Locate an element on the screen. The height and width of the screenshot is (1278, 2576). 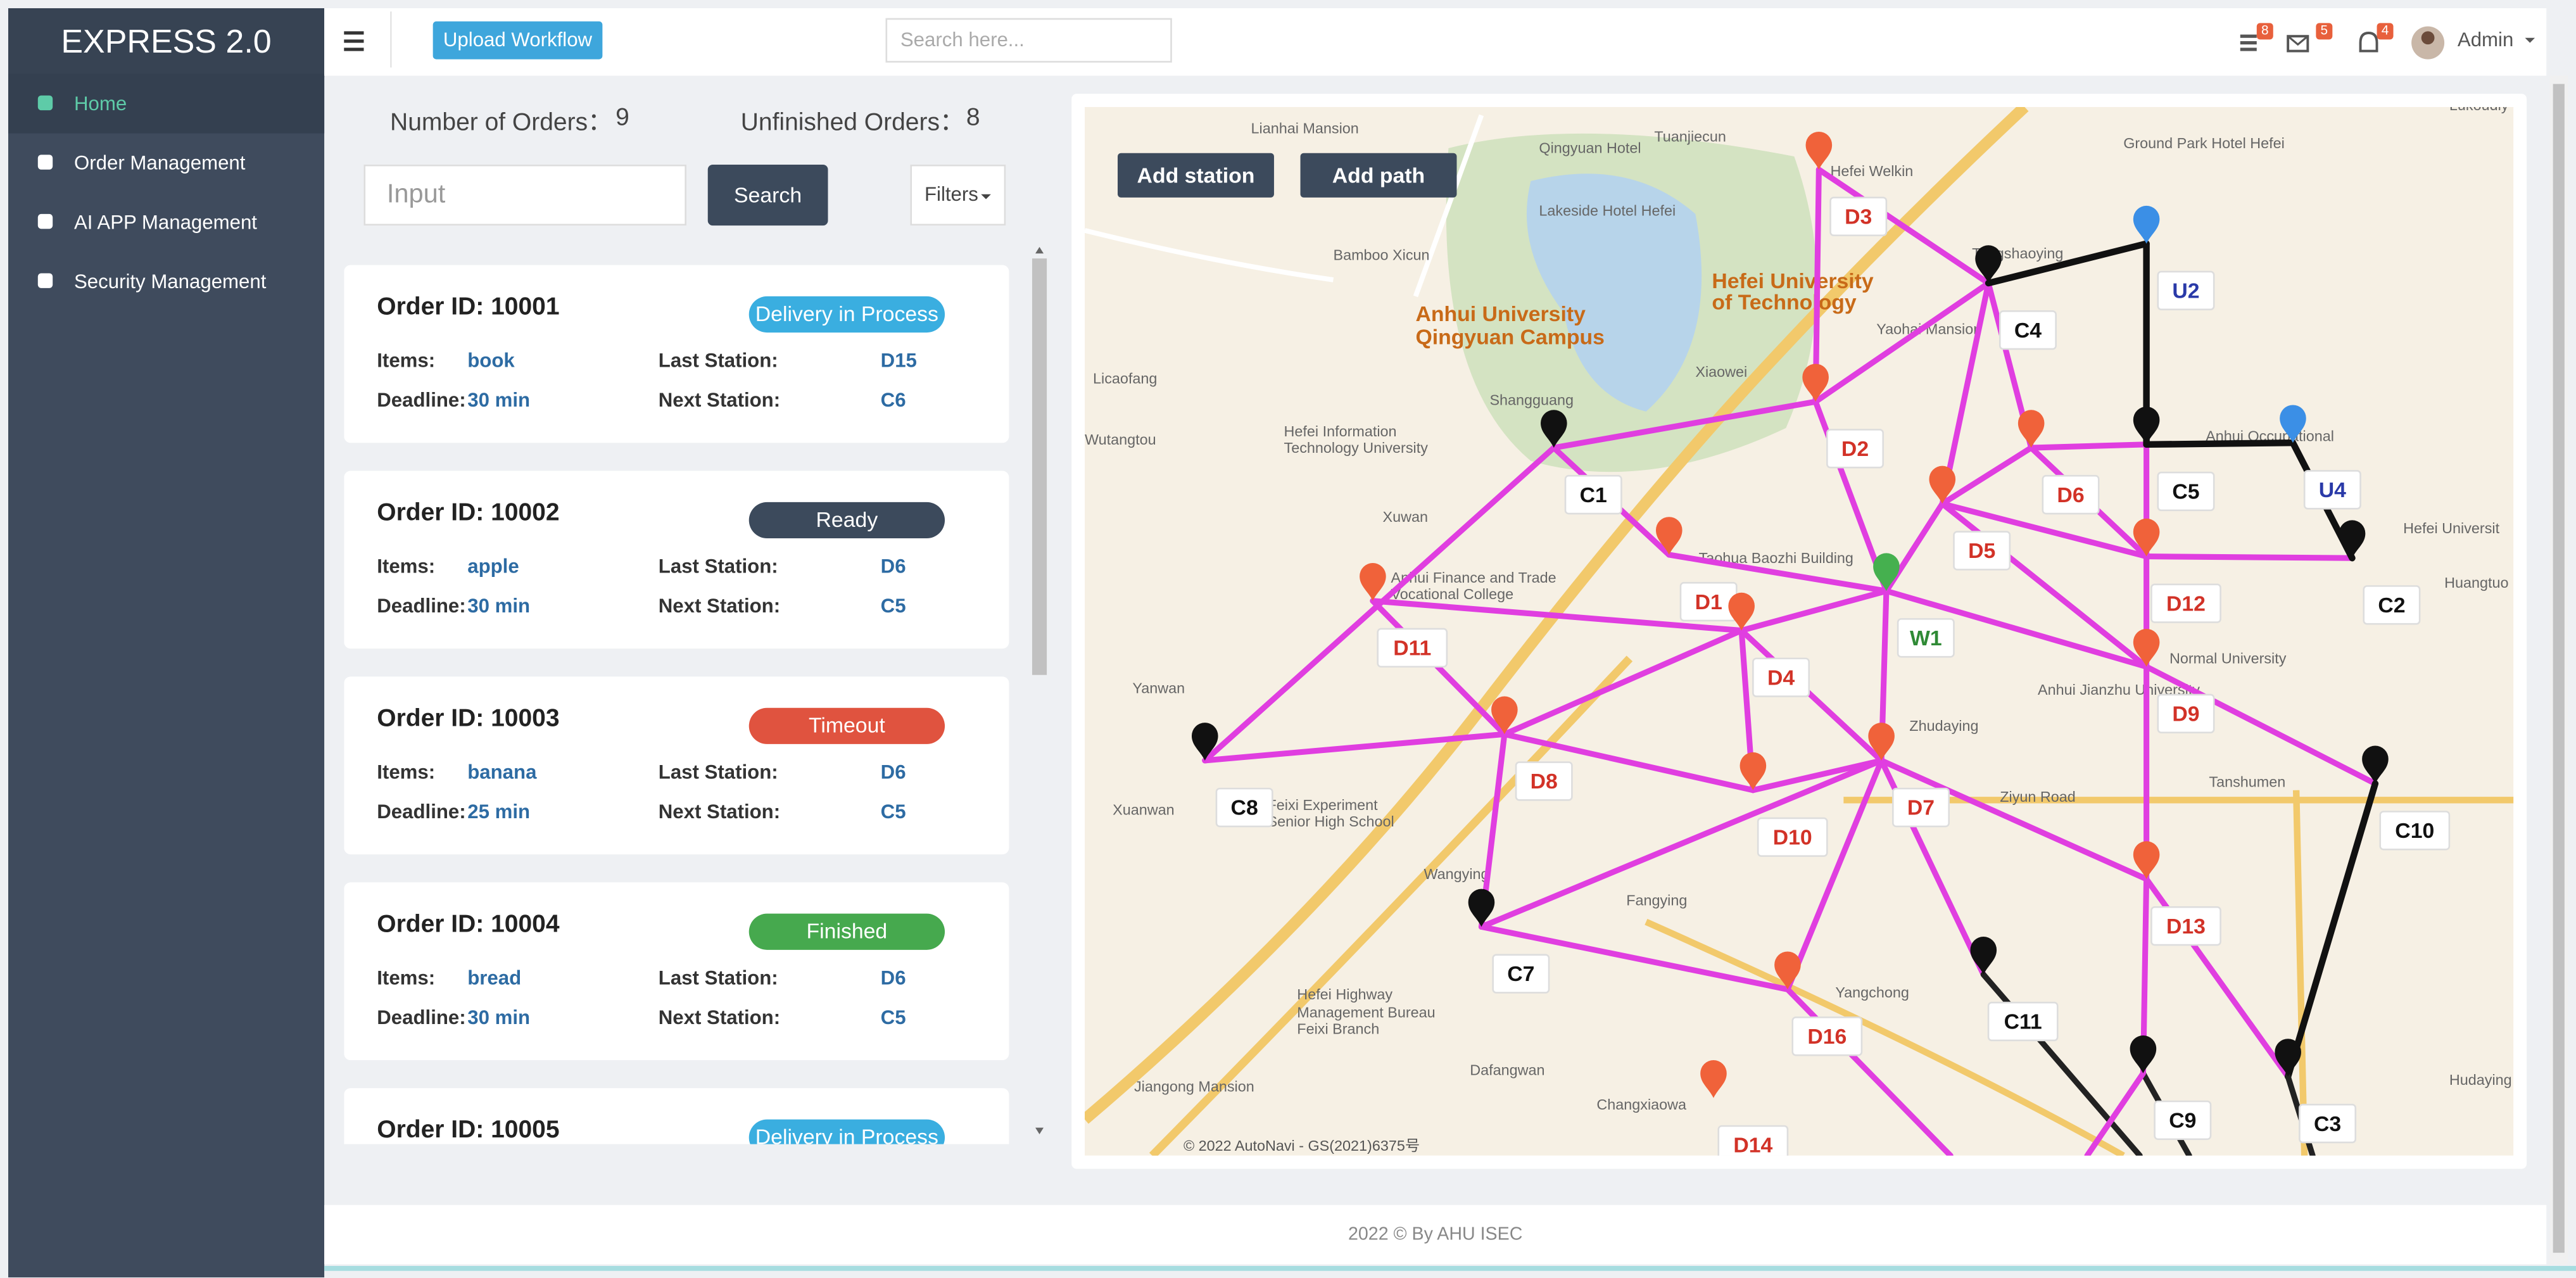
menu-toggle is located at coordinates (354, 41).